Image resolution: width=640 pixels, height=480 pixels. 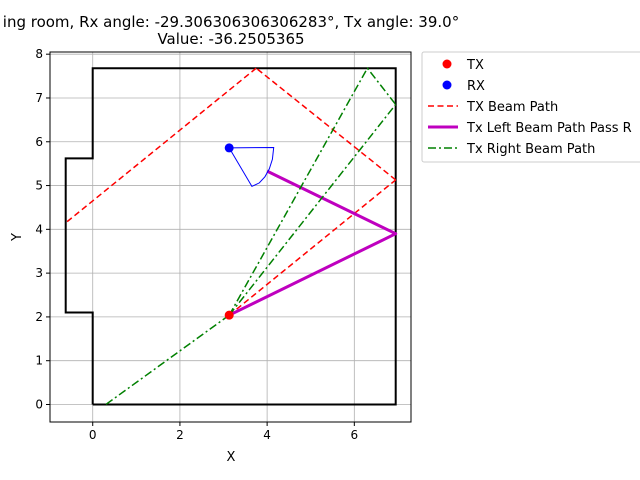 What do you see at coordinates (39, 54) in the screenshot?
I see `y-tick-label: 8` at bounding box center [39, 54].